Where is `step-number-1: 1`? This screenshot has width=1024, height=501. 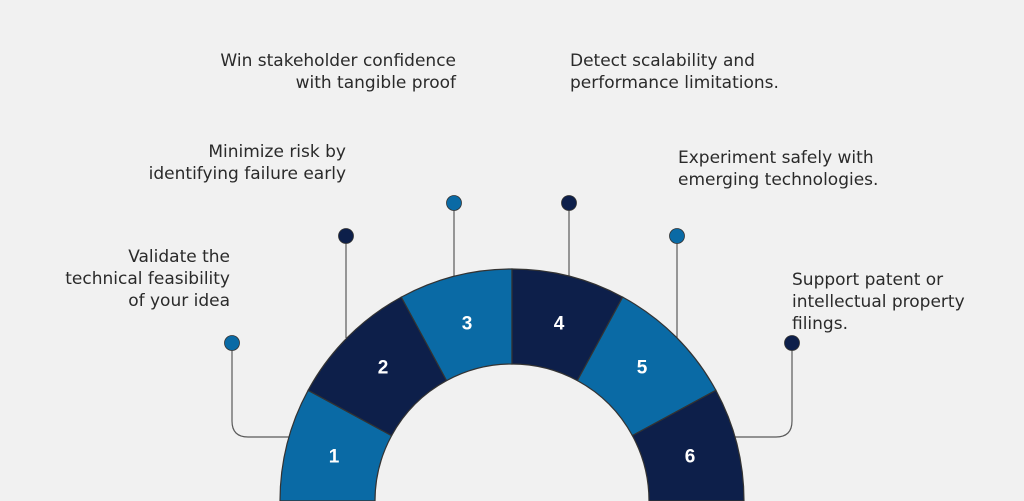 step-number-1: 1 is located at coordinates (334, 457).